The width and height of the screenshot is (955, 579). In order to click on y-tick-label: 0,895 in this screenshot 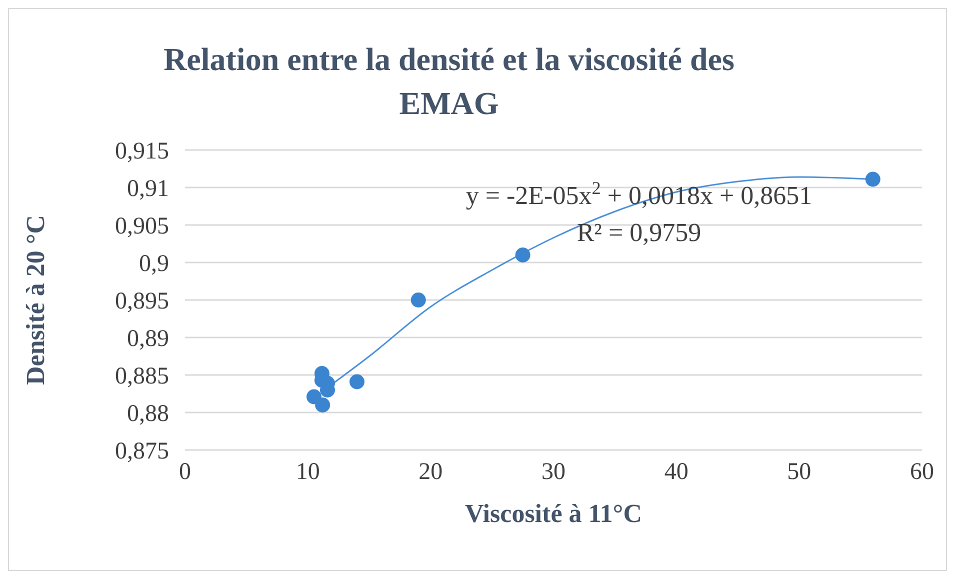, I will do `click(142, 301)`.